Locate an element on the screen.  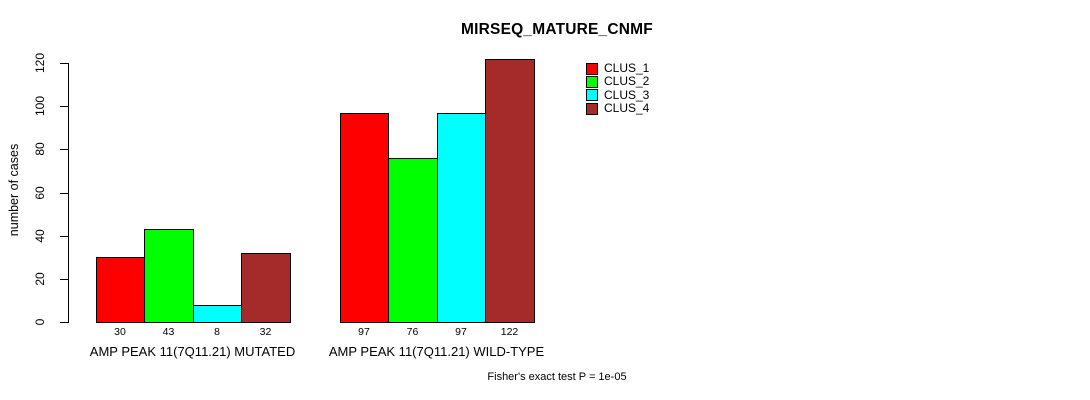
y-axis-tick-label: 20 is located at coordinates (40, 279).